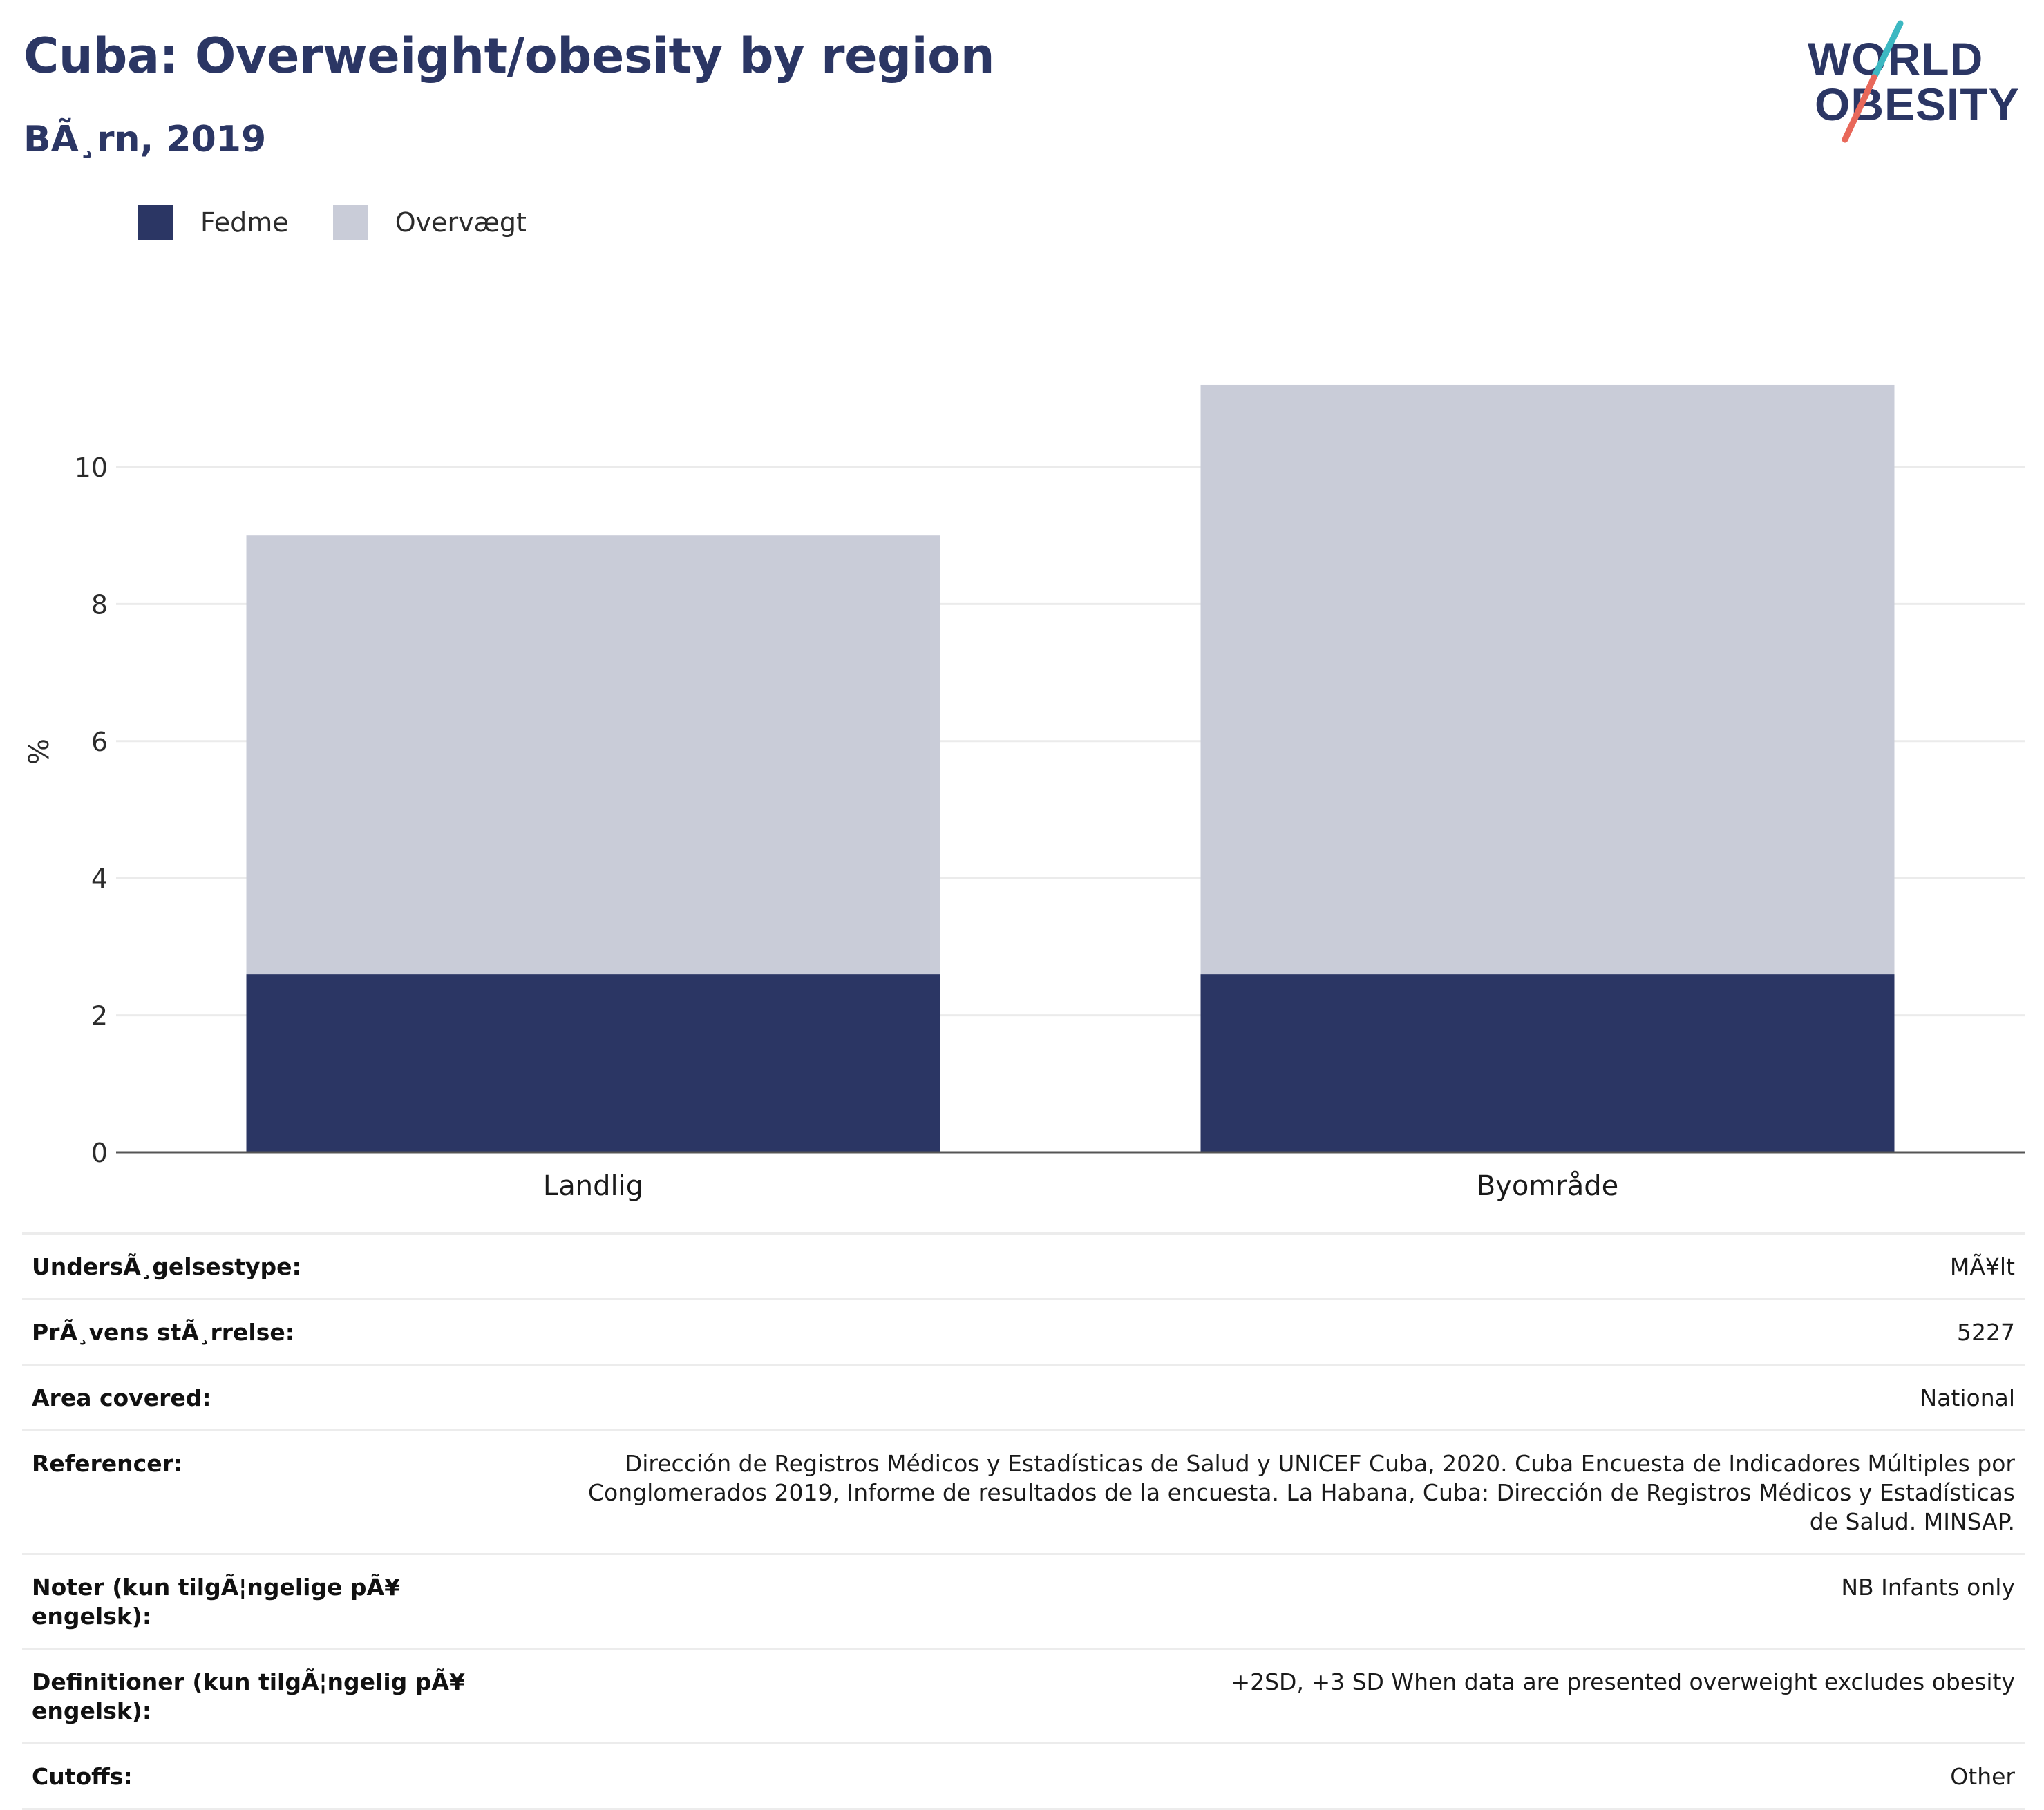 The height and width of the screenshot is (1810, 2044). What do you see at coordinates (145, 139) in the screenshot?
I see `chart-subtitle: BÃ¸rn, 2019` at bounding box center [145, 139].